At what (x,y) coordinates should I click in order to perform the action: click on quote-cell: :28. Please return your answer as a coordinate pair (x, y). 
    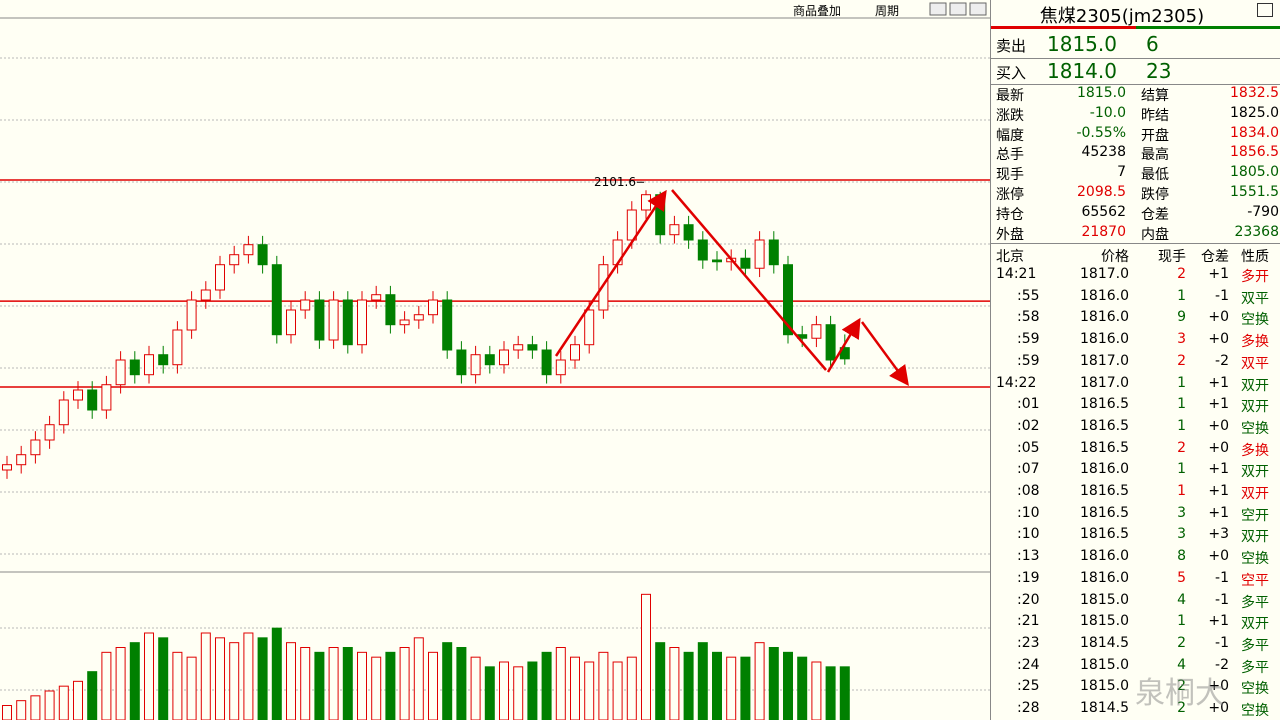
    Looking at the image, I should click on (1028, 708).